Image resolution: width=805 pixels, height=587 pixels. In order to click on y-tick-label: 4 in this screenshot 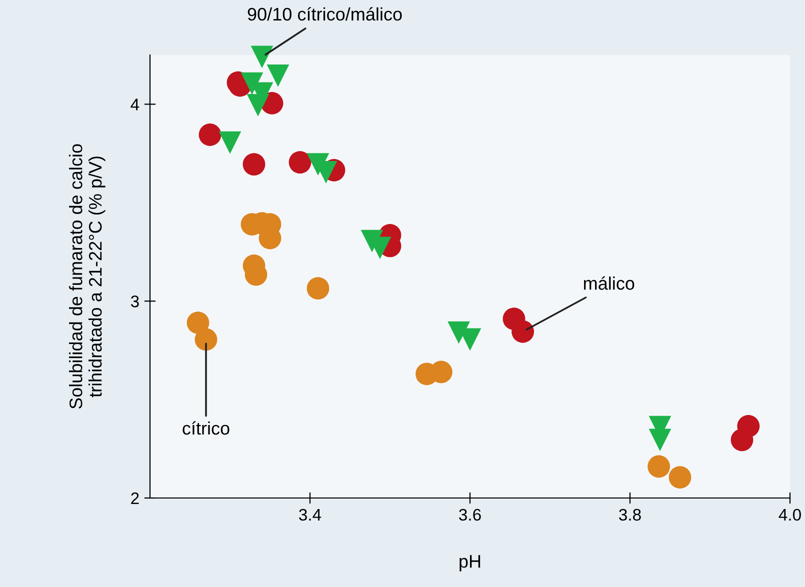, I will do `click(135, 104)`.